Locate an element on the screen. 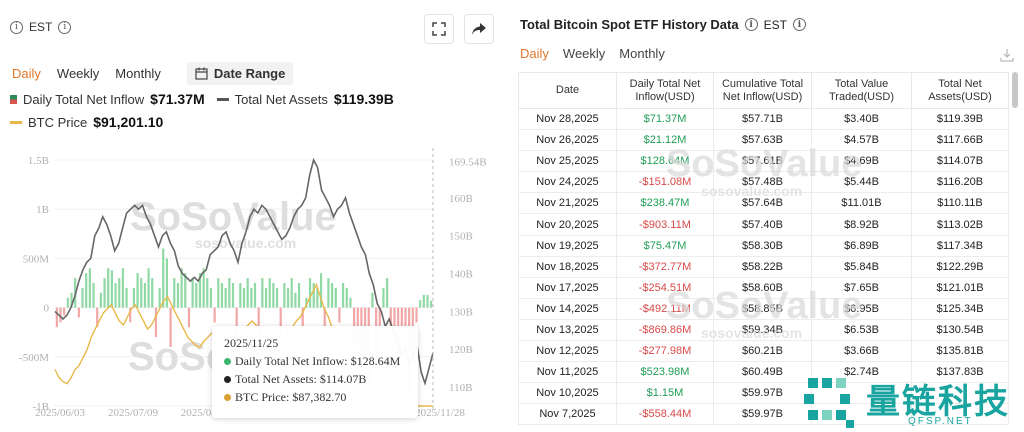  cell-value-traded: $4.57B is located at coordinates (861, 140).